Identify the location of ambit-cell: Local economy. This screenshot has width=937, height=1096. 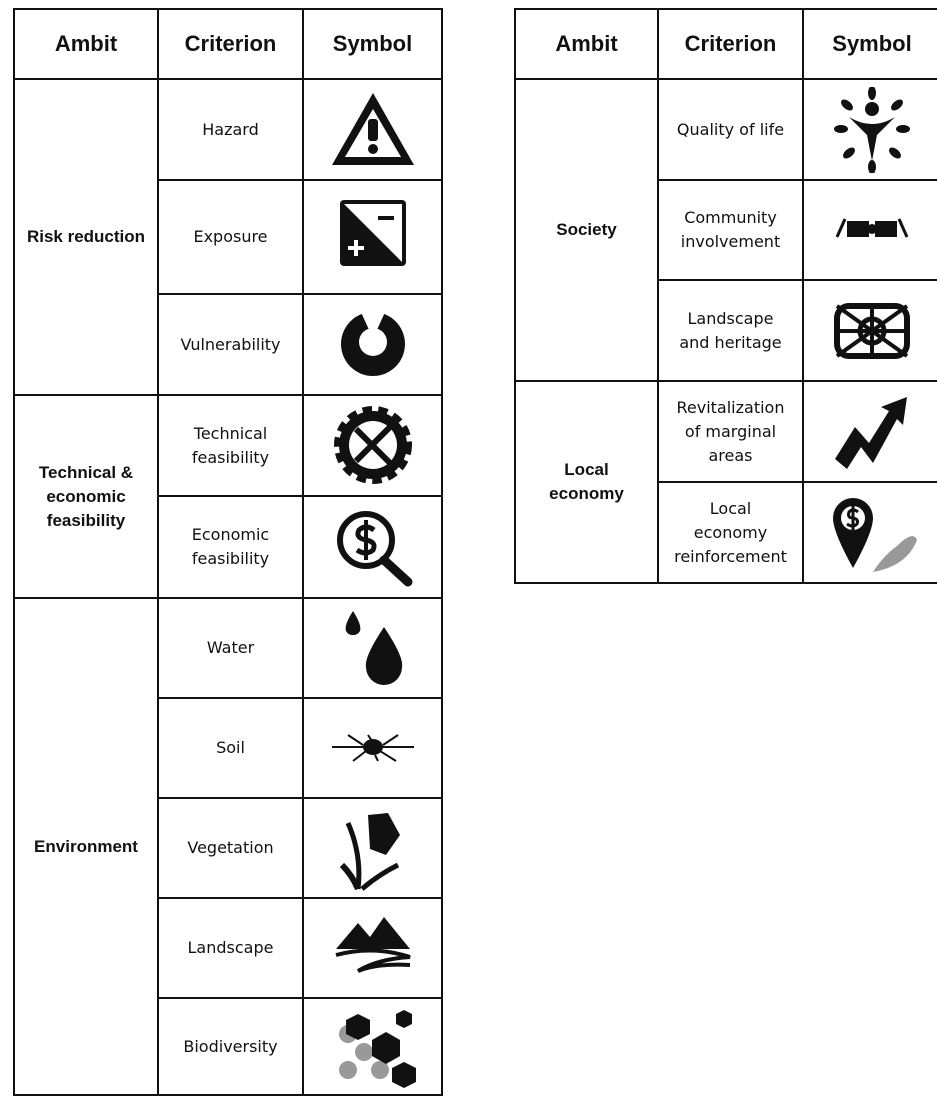
(586, 482).